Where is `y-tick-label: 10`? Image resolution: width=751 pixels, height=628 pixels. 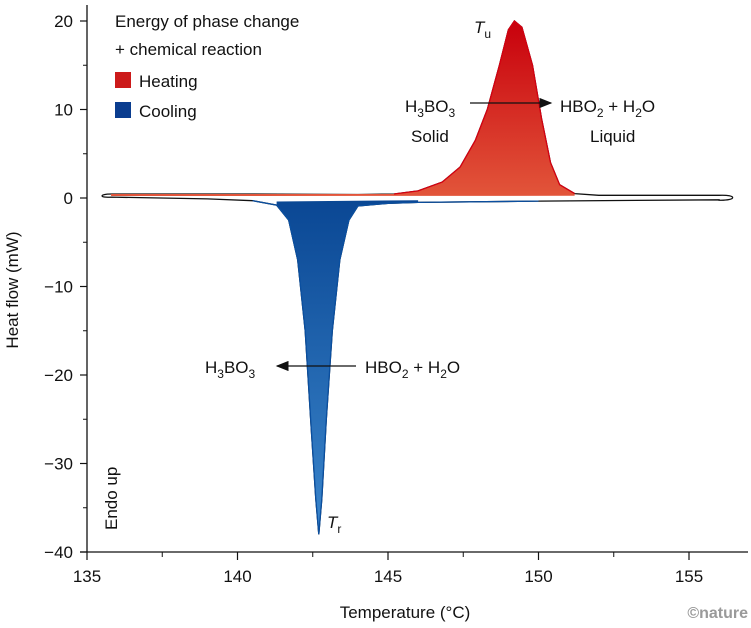 y-tick-label: 10 is located at coordinates (63, 110).